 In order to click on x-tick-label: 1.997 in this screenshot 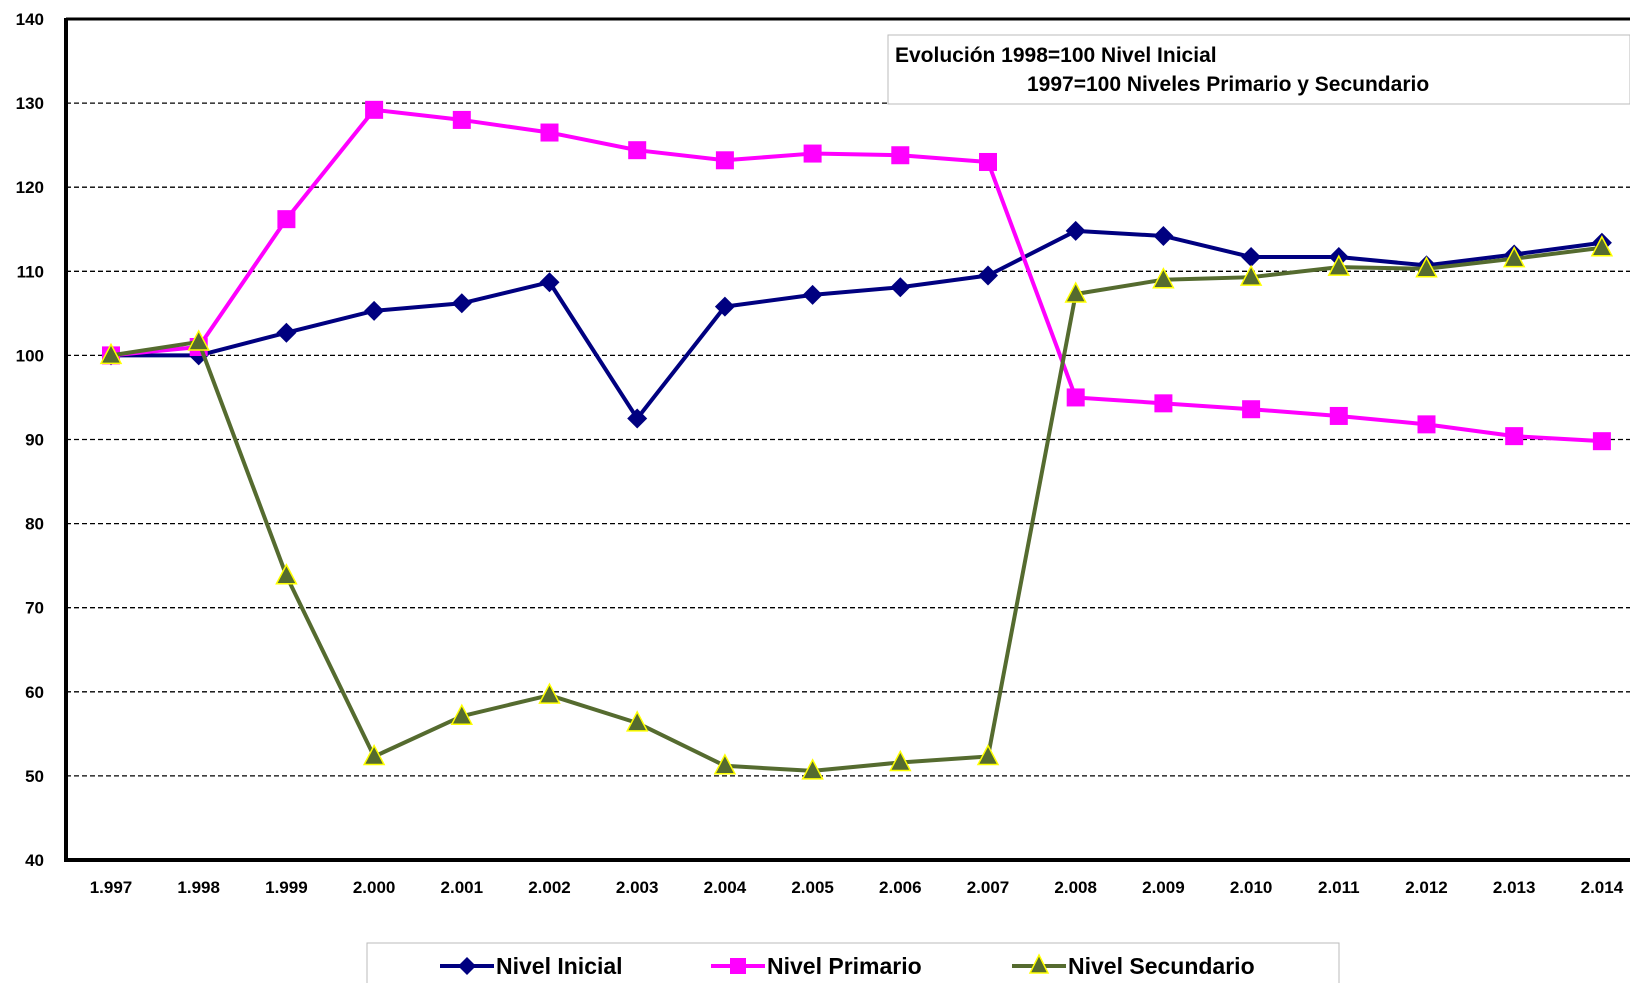, I will do `click(111, 887)`.